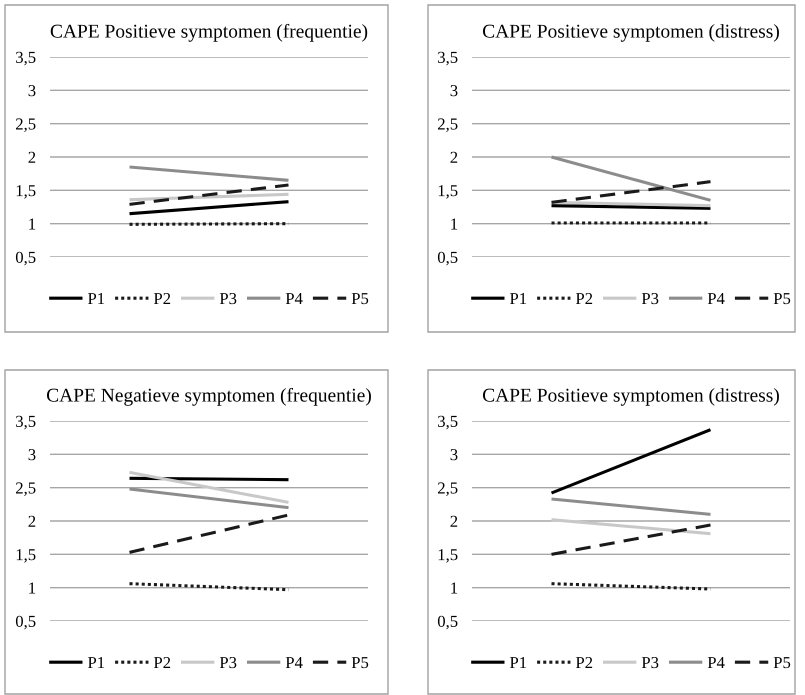 The width and height of the screenshot is (805, 695). What do you see at coordinates (209, 33) in the screenshot?
I see `chart-title: CAPE Positieve symptomen (frequentie)` at bounding box center [209, 33].